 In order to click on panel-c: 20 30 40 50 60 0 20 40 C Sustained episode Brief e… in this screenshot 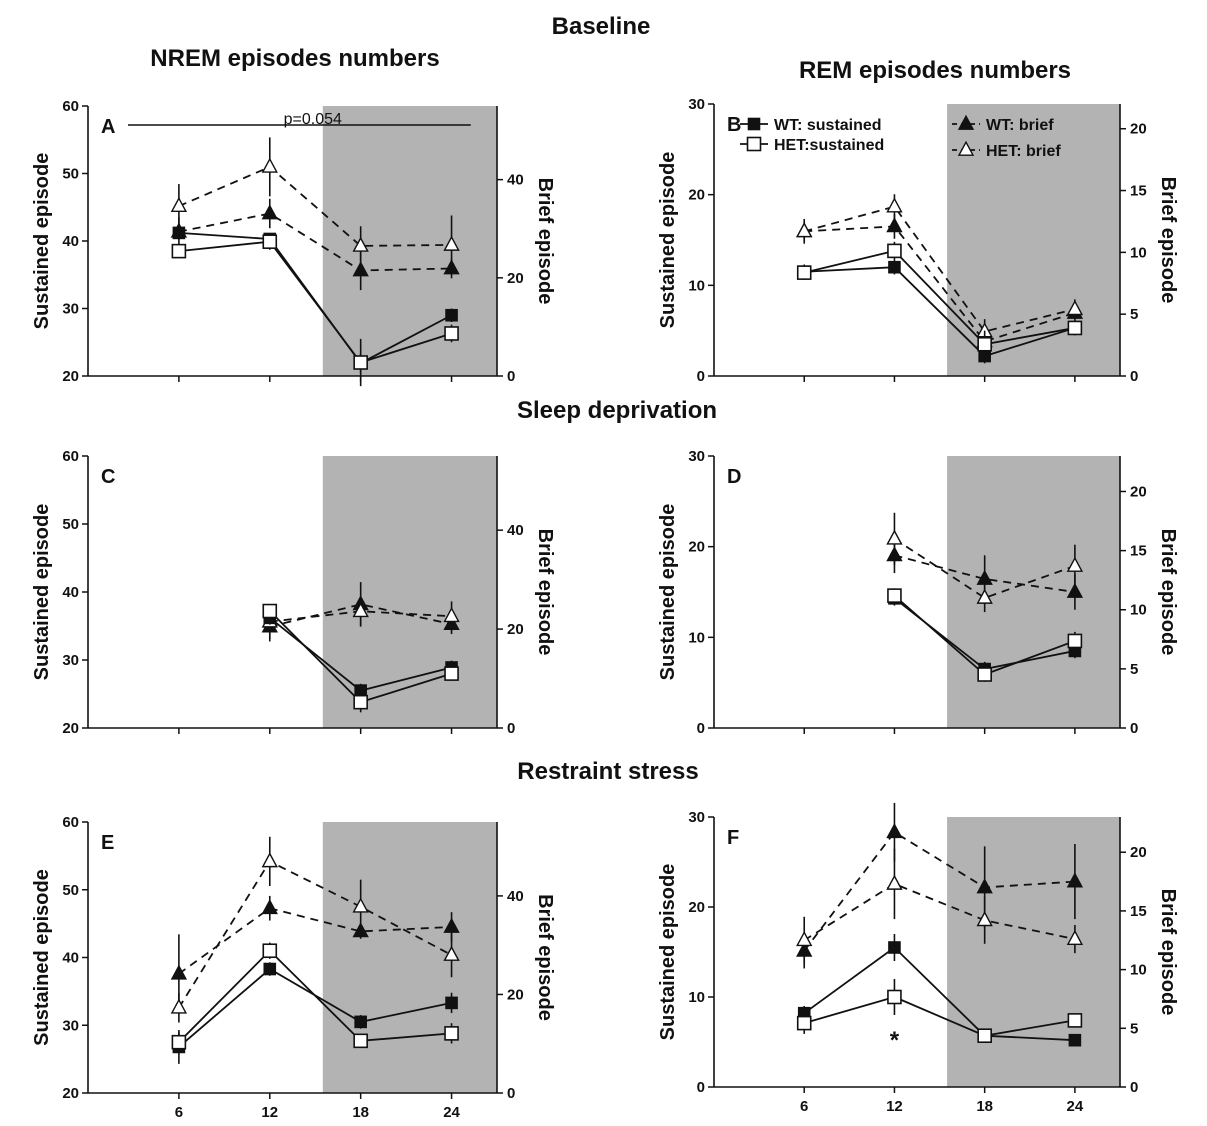, I will do `click(293, 592)`.